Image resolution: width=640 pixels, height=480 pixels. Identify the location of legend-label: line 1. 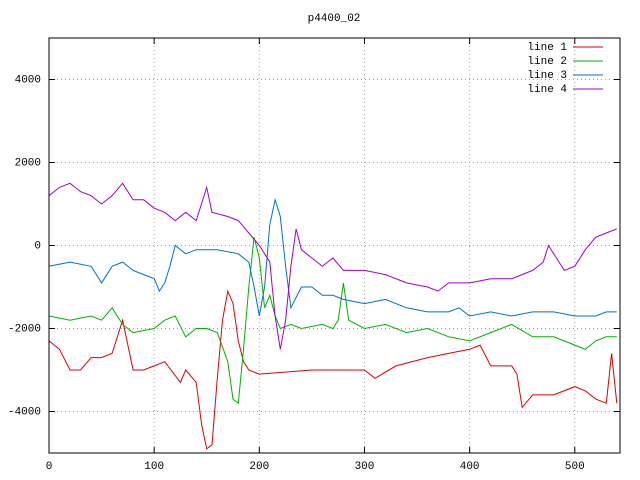
(547, 48).